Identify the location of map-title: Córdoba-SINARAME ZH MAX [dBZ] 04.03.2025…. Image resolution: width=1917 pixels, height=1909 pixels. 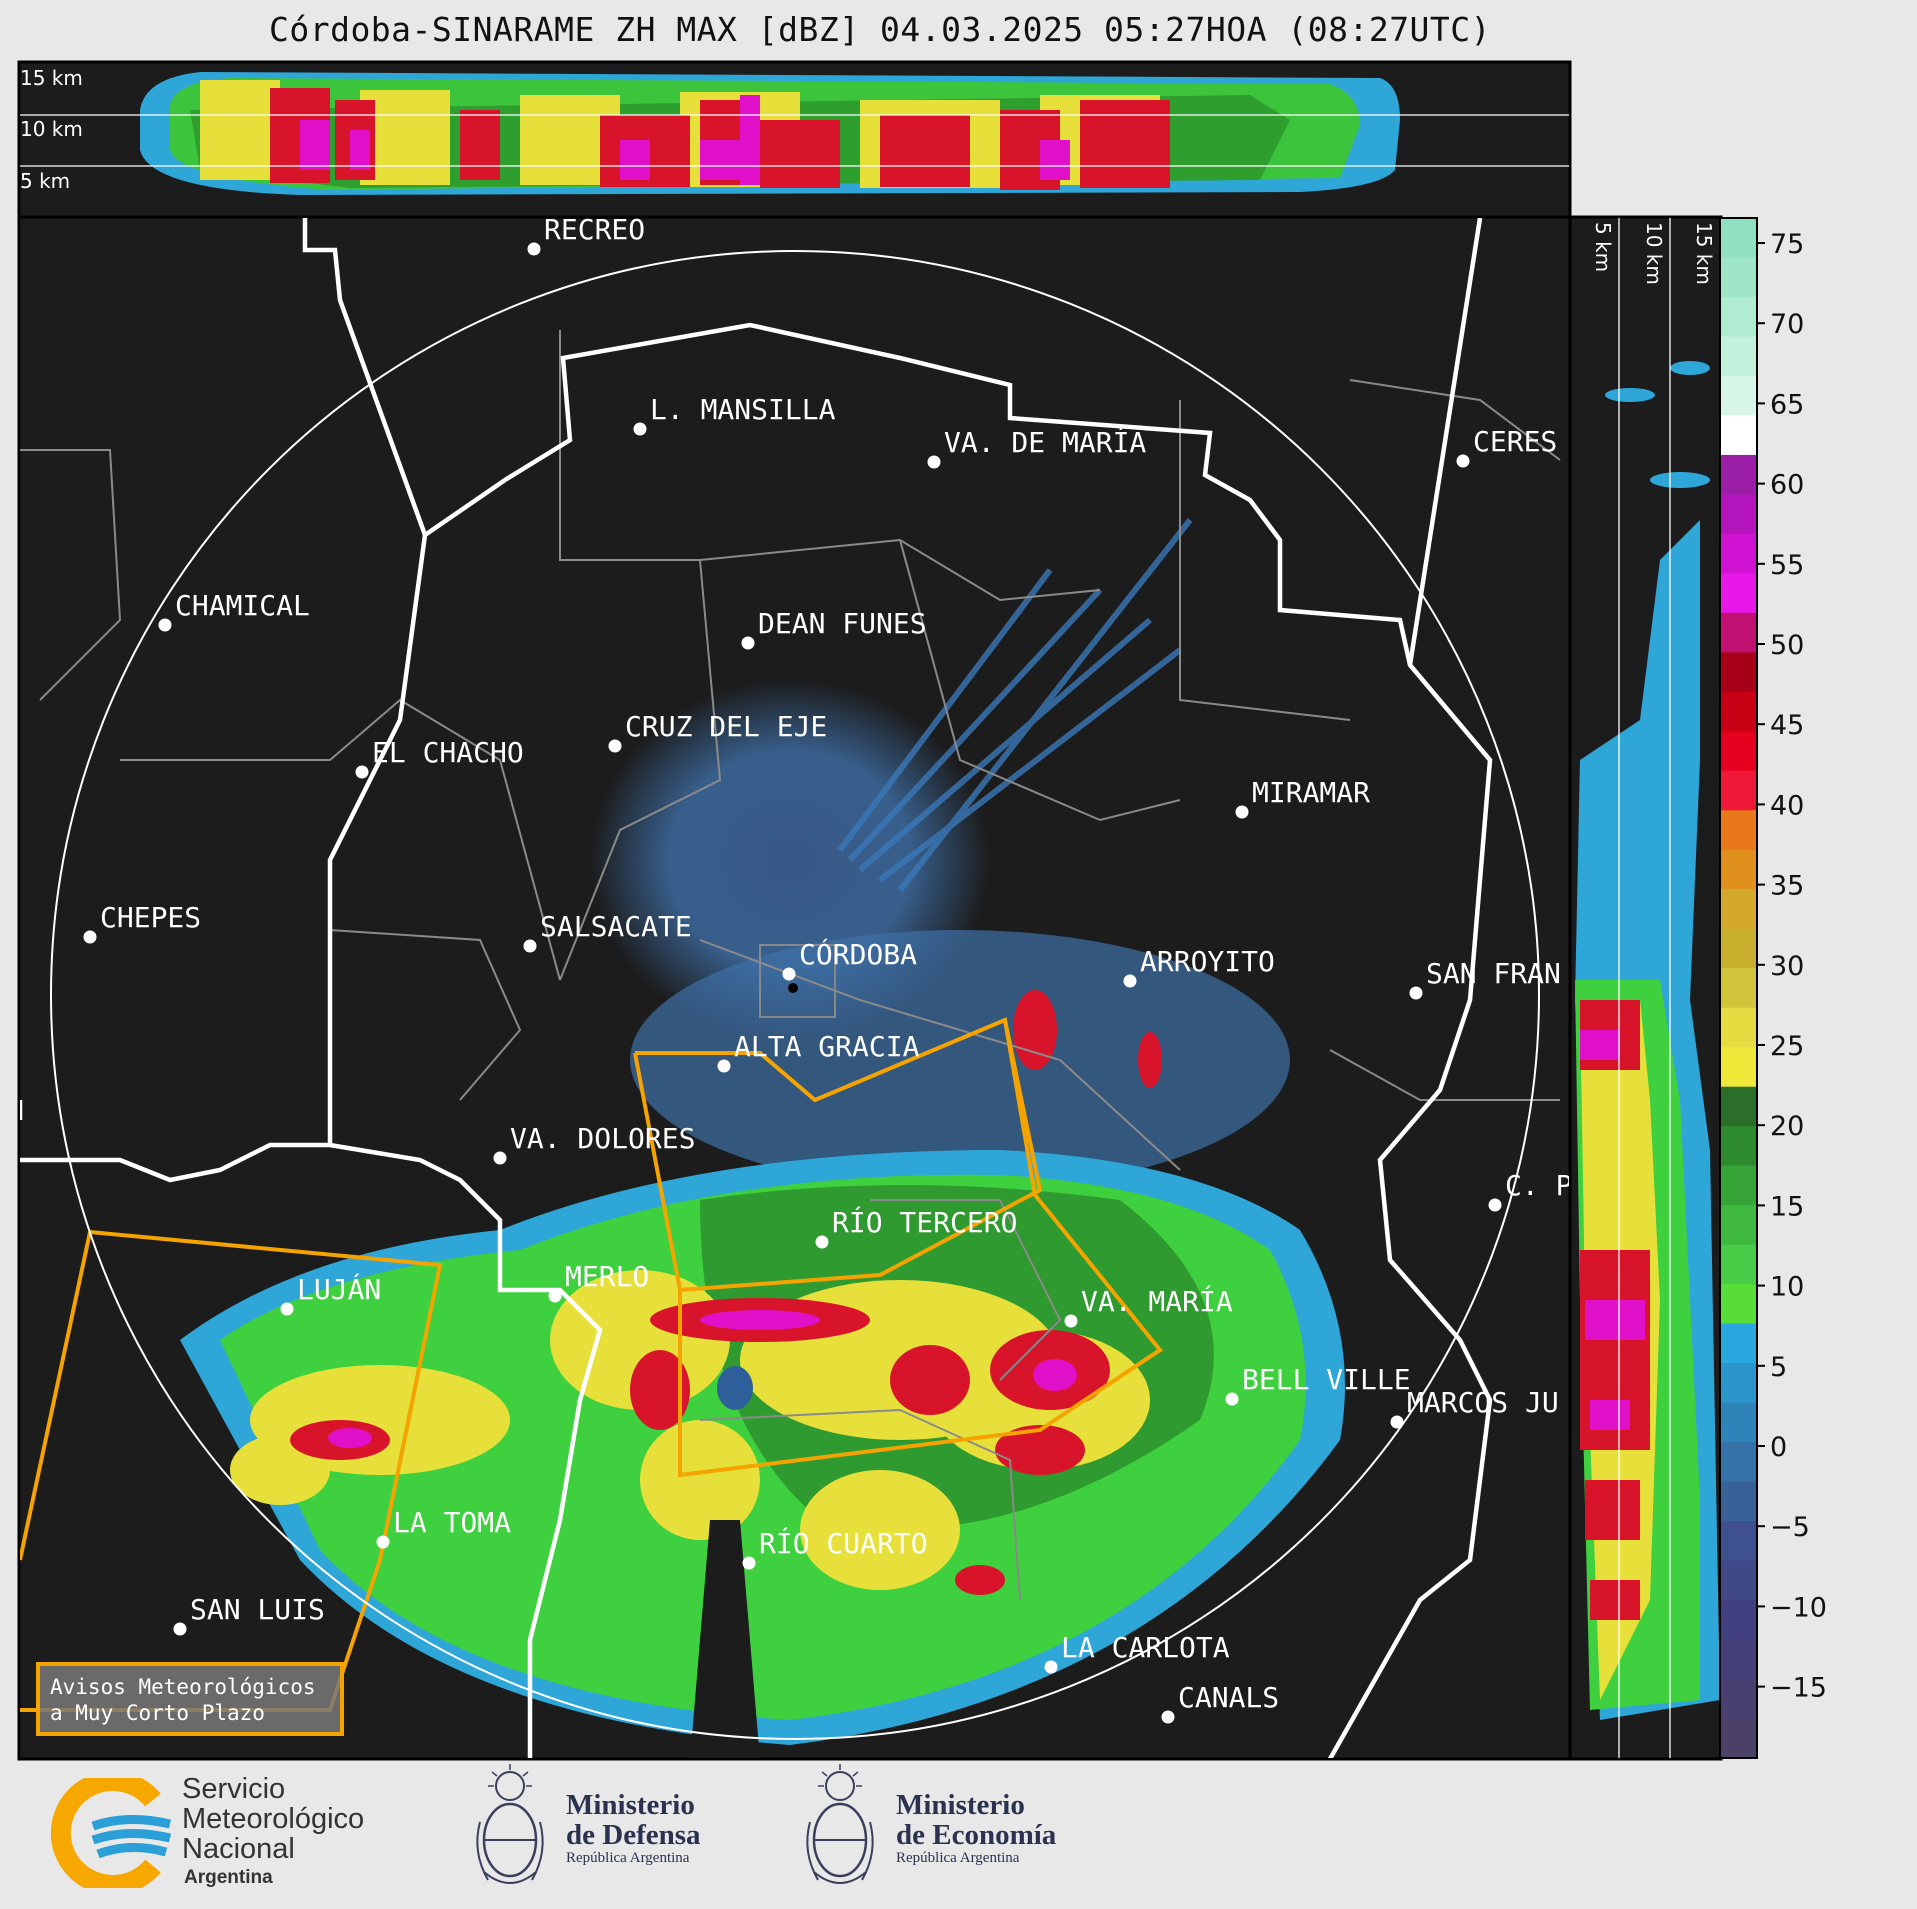
(880, 29).